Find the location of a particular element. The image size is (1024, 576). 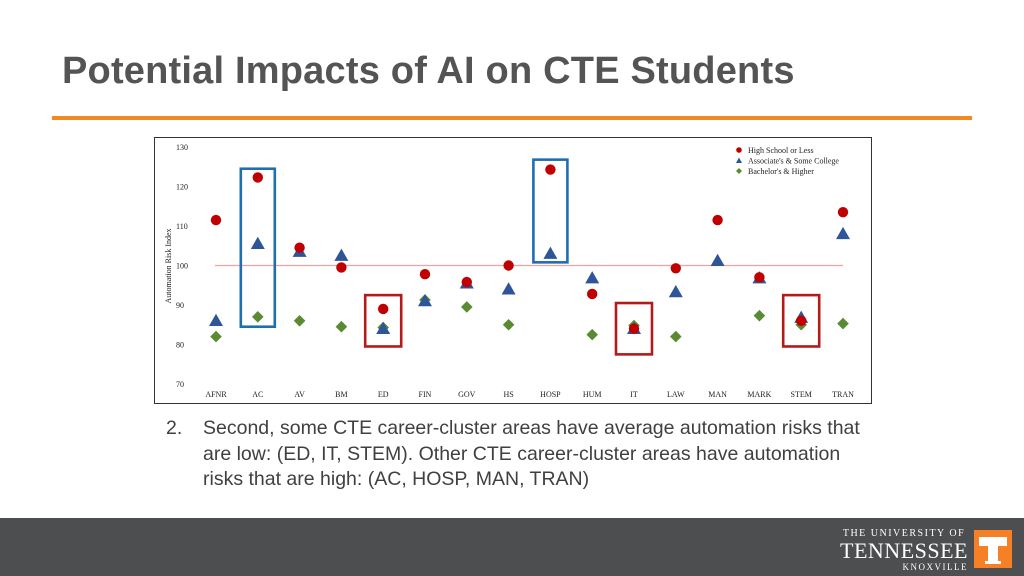

highlight-box-it is located at coordinates (634, 328).